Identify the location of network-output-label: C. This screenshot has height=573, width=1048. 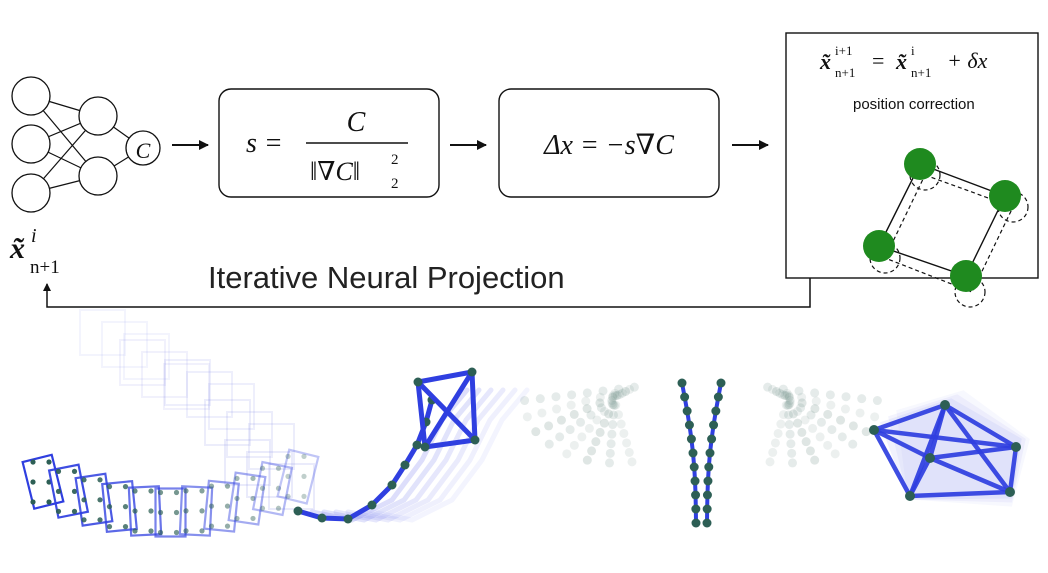
(143, 150).